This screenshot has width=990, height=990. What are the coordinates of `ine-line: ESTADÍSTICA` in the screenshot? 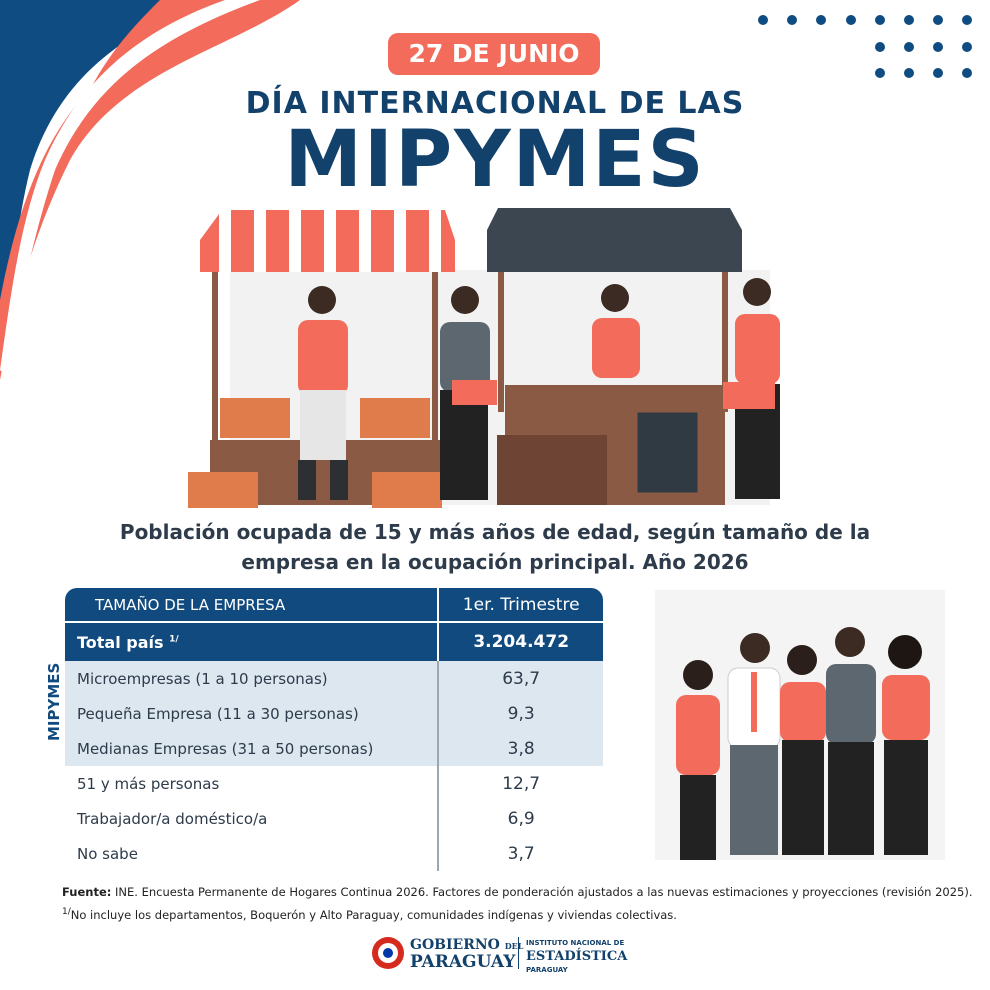 It's located at (577, 956).